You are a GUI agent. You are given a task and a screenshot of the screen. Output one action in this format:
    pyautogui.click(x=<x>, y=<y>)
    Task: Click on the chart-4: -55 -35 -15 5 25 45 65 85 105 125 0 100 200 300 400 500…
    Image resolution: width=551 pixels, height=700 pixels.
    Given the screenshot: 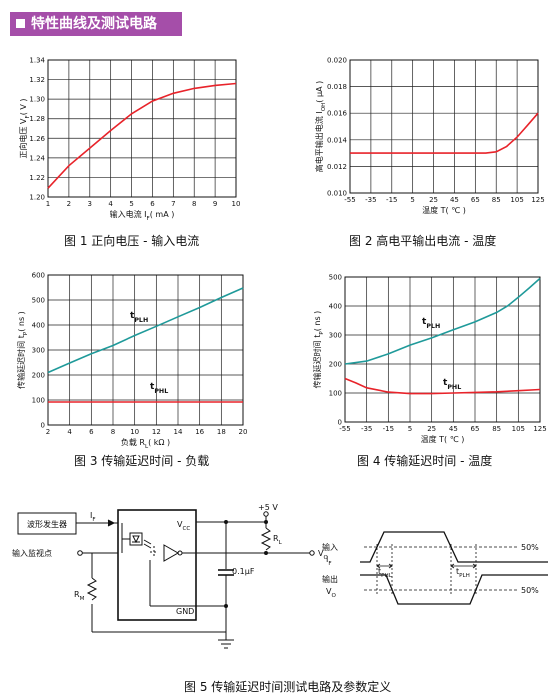 What is the action you would take?
    pyautogui.click(x=429, y=359)
    